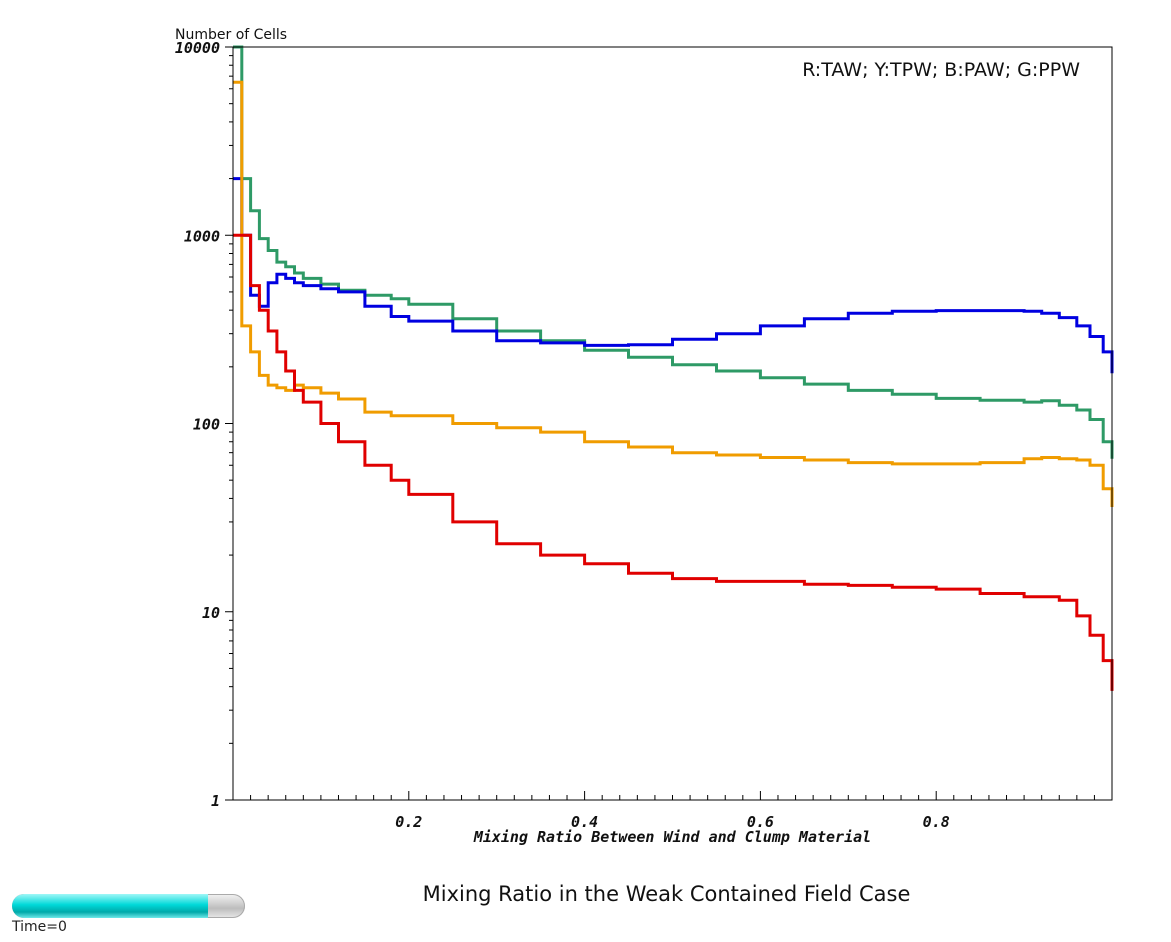 This screenshot has width=1171, height=942. I want to click on y-tick-label: 1000, so click(202, 236).